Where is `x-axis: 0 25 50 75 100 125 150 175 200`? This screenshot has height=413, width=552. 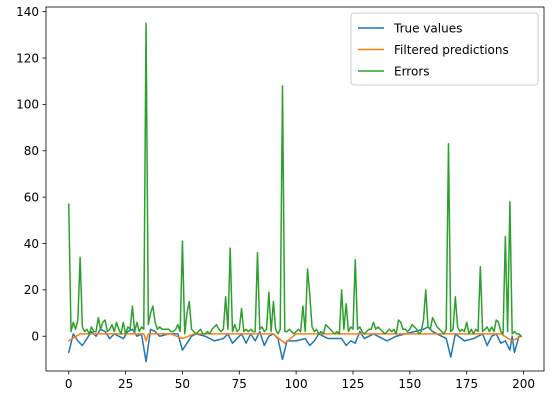
x-axis: 0 25 50 75 100 125 150 175 200 is located at coordinates (300, 381).